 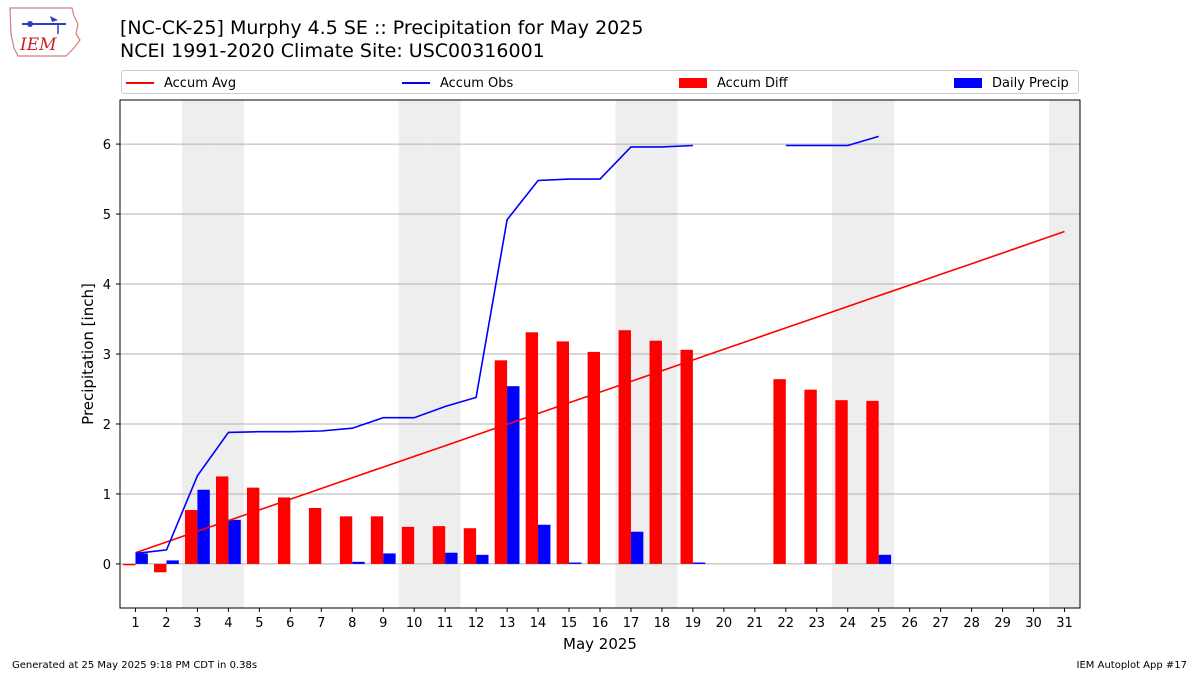 I want to click on iem-logo: IEM, so click(x=45, y=32).